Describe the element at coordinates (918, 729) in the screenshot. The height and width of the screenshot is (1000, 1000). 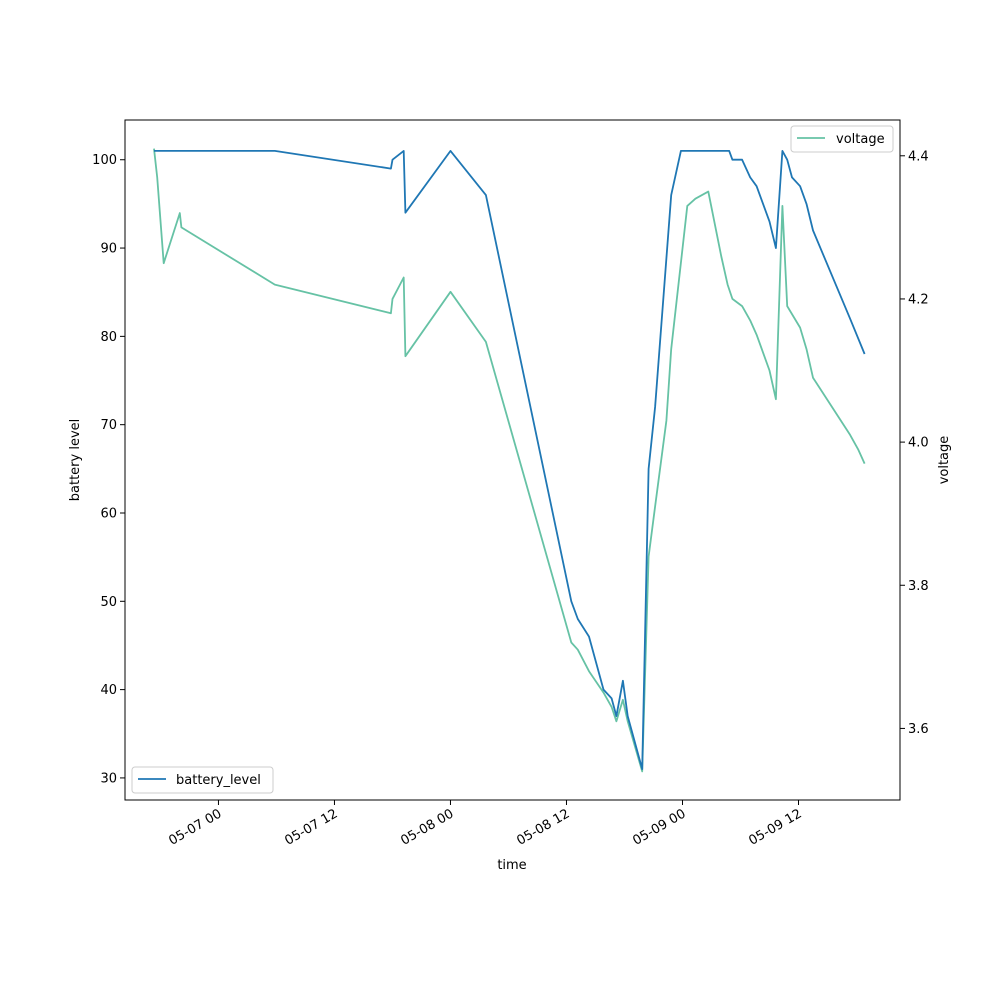
I see `y2-tick-label: 3.6` at that location.